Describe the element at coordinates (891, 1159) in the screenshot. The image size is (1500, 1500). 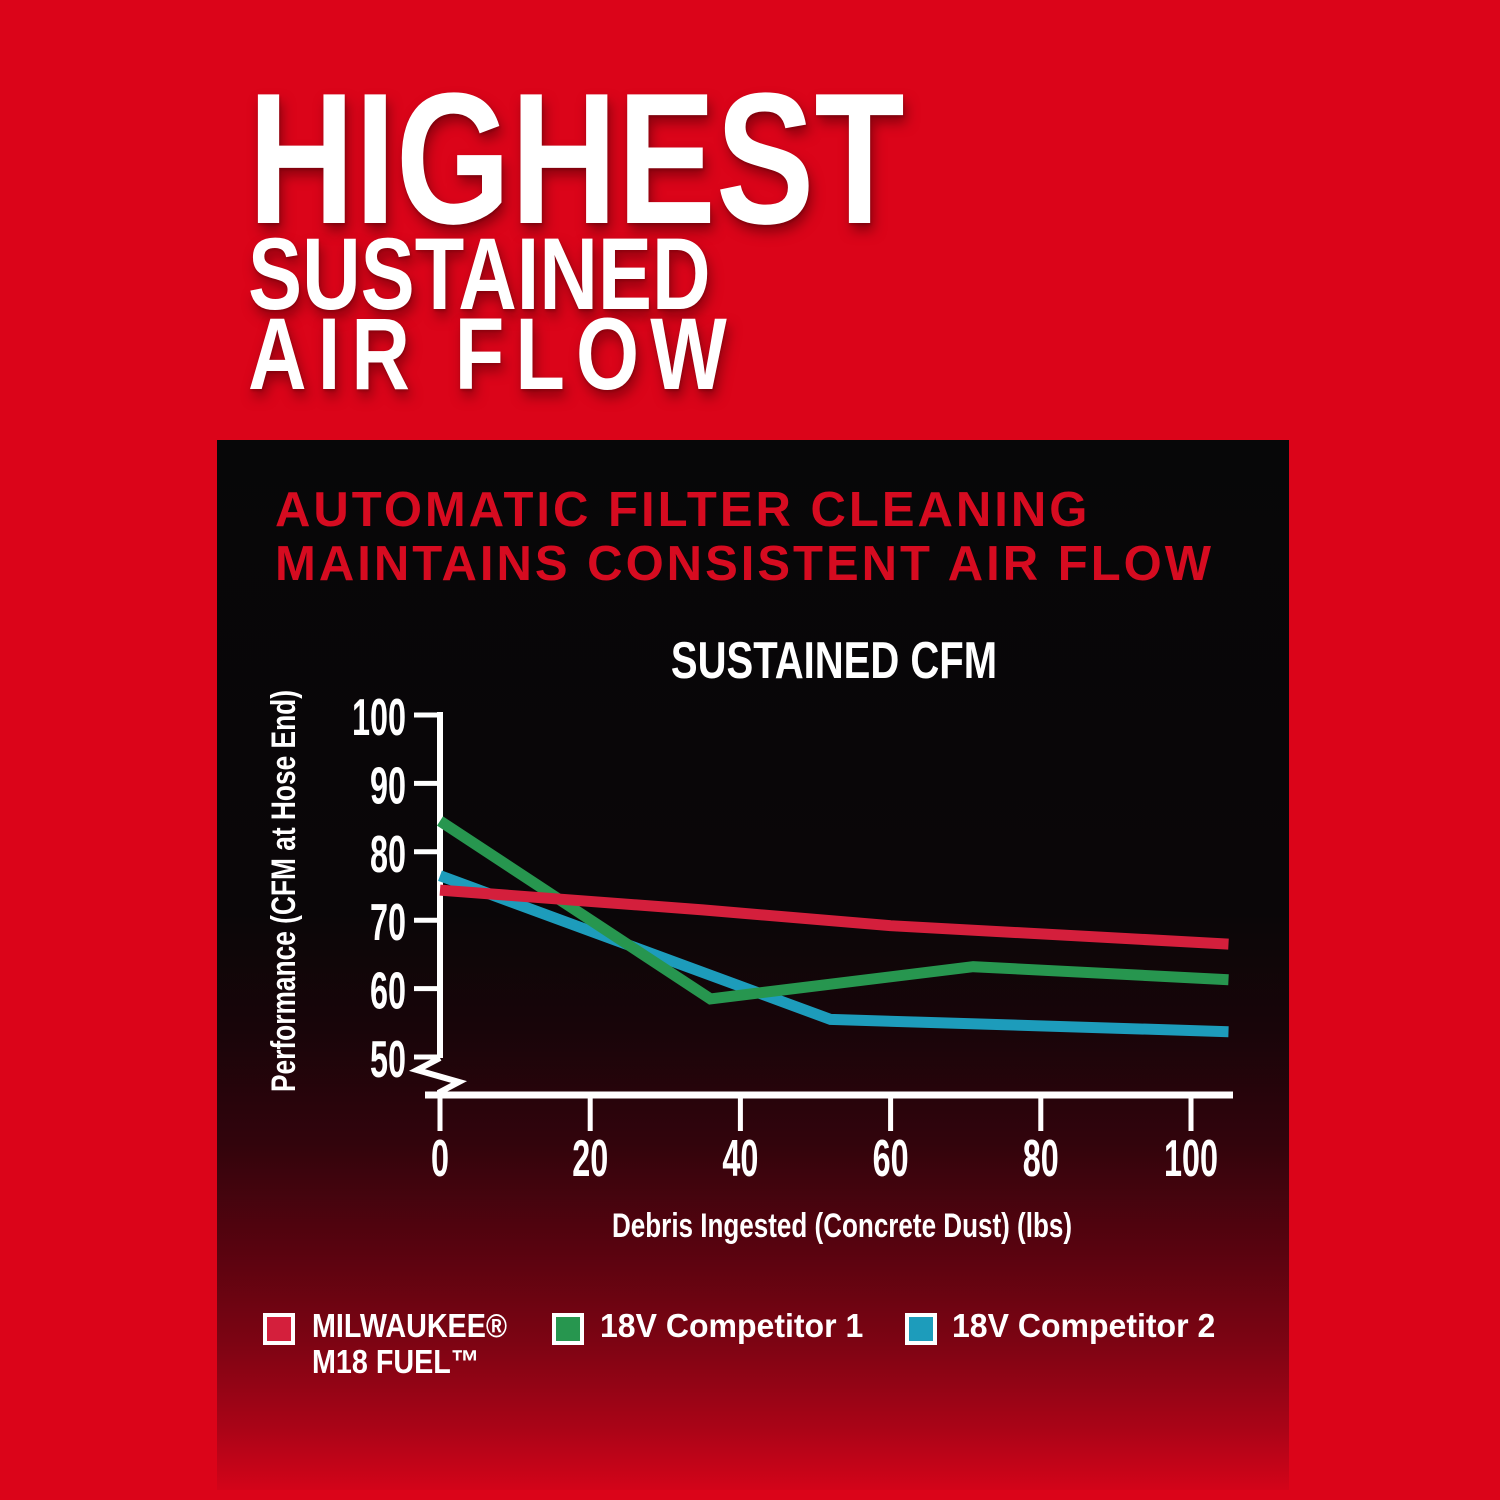
I see `x-tick-label-60: 60` at that location.